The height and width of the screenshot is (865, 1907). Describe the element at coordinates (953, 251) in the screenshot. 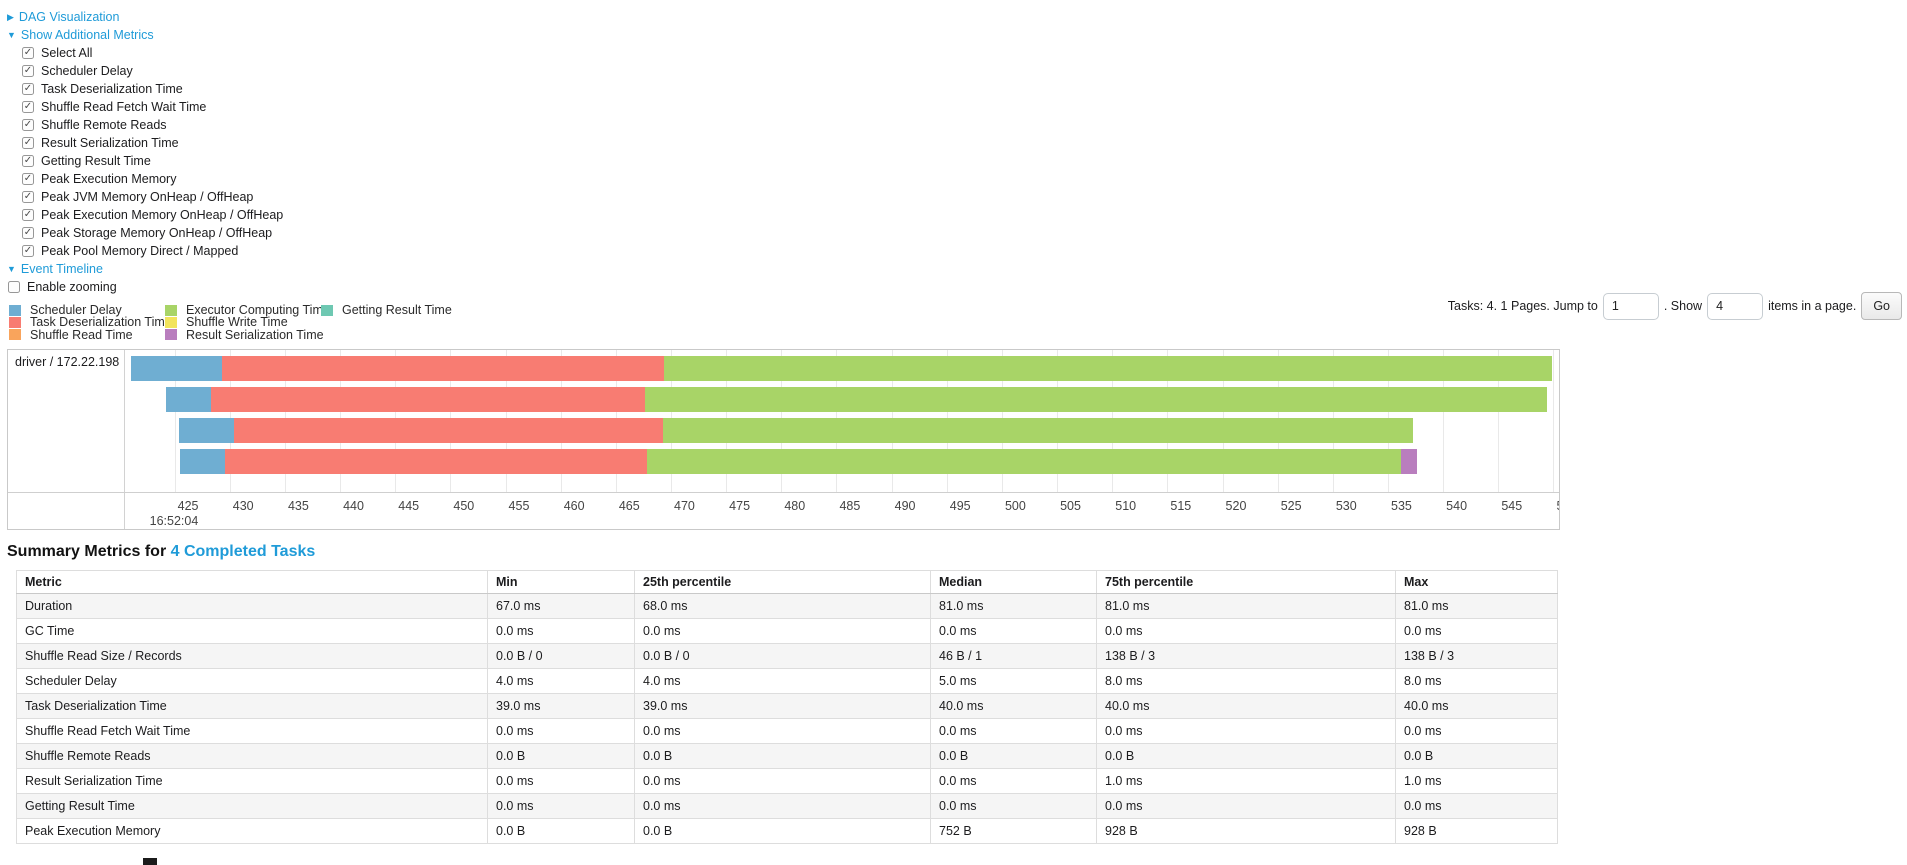

I see `metric-checkbox-row: Peak Pool Memory Direct / Mapped` at that location.